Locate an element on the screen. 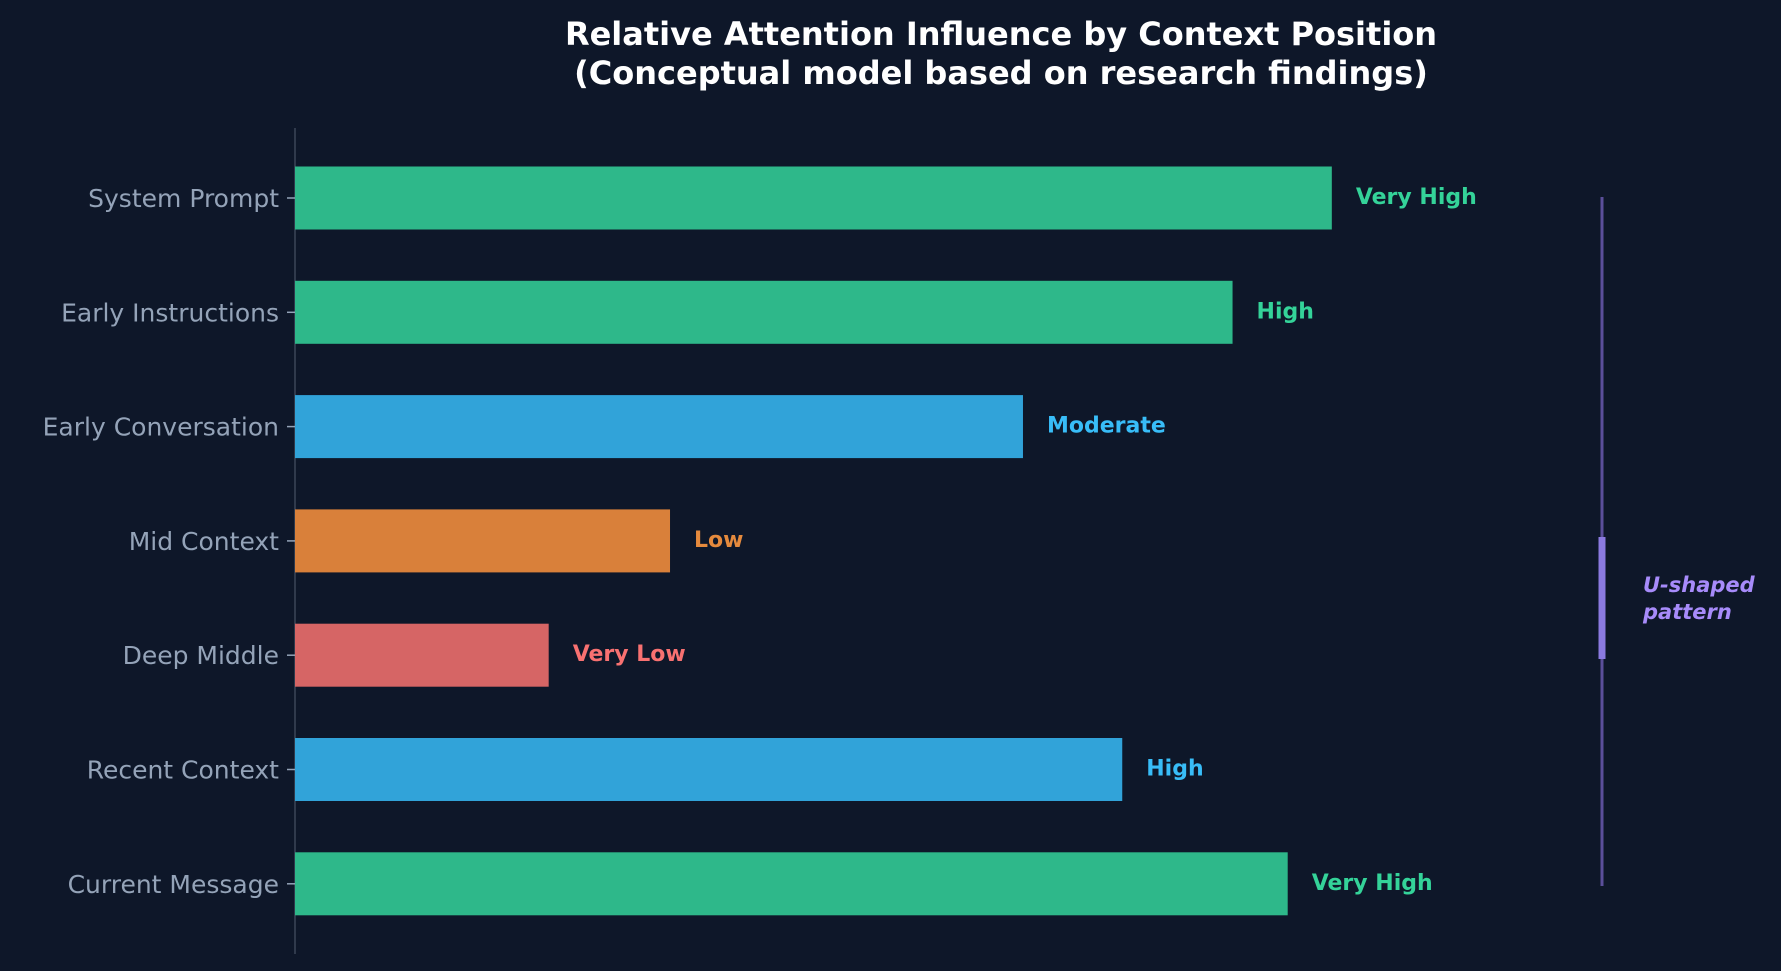 The height and width of the screenshot is (971, 1781). annotation-text-line2: pattern is located at coordinates (1687, 612).